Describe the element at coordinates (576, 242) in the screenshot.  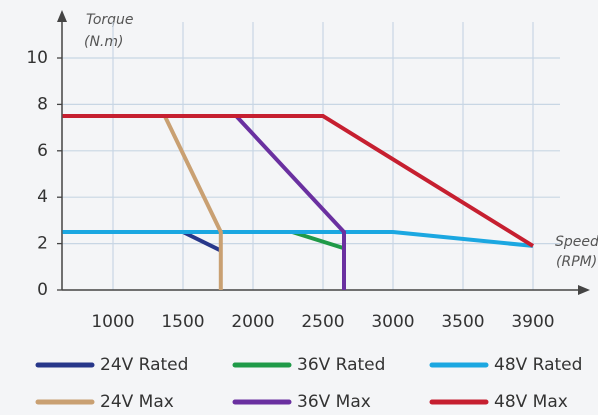
I see `x-axis-label: Speed` at that location.